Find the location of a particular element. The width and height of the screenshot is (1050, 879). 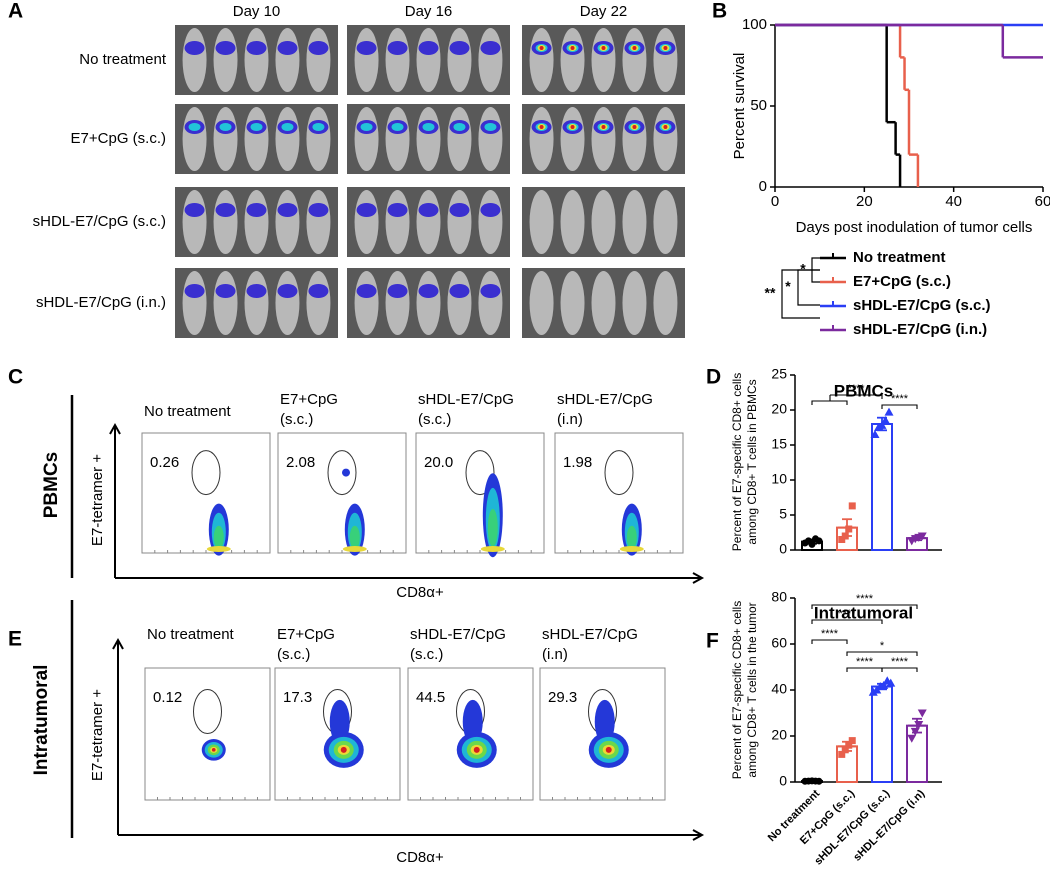

legend-label: No treatment is located at coordinates (899, 257).